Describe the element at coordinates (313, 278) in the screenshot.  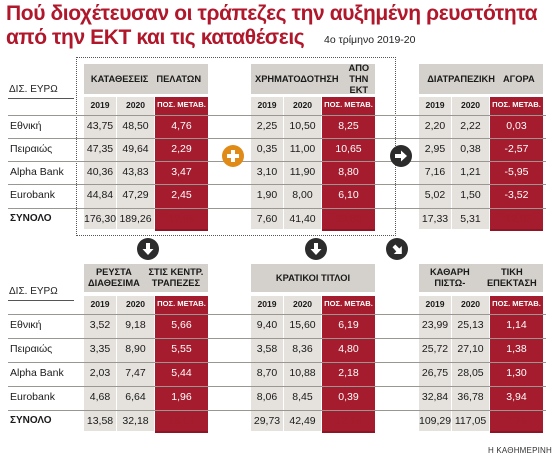
I see `table-header: ΚΡΑΤΙΚΟΙ ΤΙΤΛΟΙ` at that location.